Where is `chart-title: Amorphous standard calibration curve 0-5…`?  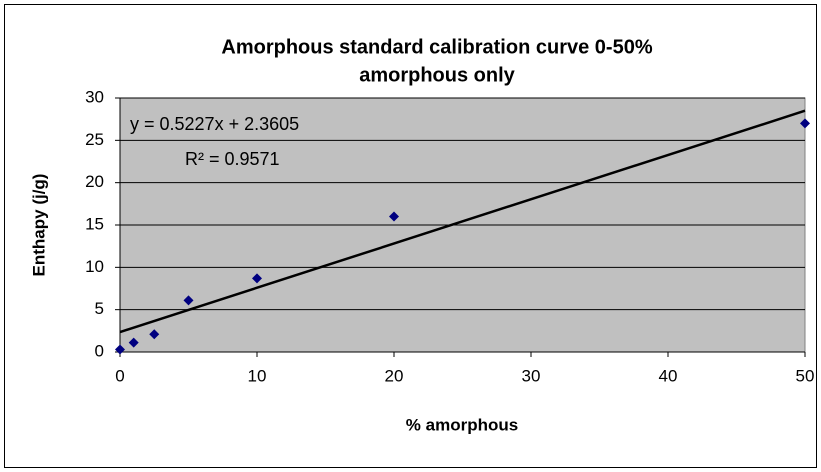
chart-title: Amorphous standard calibration curve 0-5… is located at coordinates (436, 47).